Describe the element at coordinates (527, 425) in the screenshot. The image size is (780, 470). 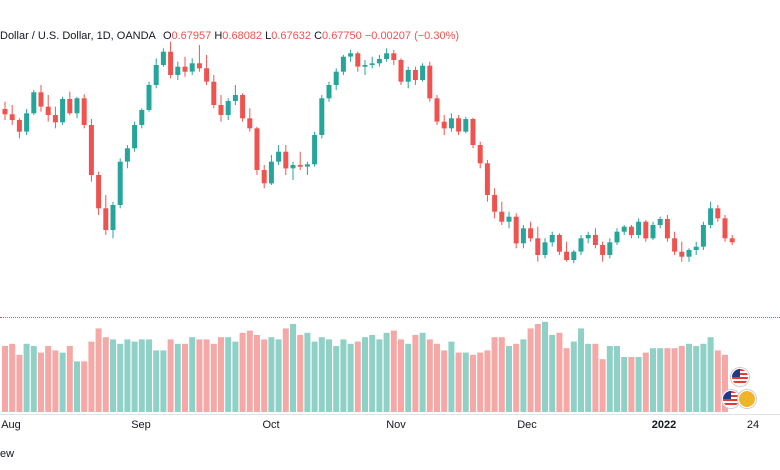
I see `x-tick-dec: Dec` at that location.